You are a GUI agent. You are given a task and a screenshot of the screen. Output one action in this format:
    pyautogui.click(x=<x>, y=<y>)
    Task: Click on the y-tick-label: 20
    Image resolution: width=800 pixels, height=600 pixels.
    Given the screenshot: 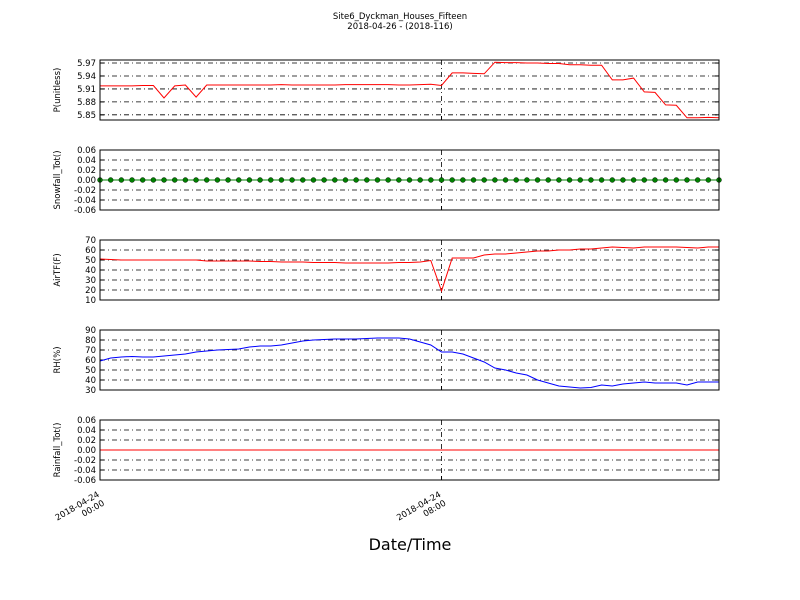 What is the action you would take?
    pyautogui.click(x=90, y=291)
    